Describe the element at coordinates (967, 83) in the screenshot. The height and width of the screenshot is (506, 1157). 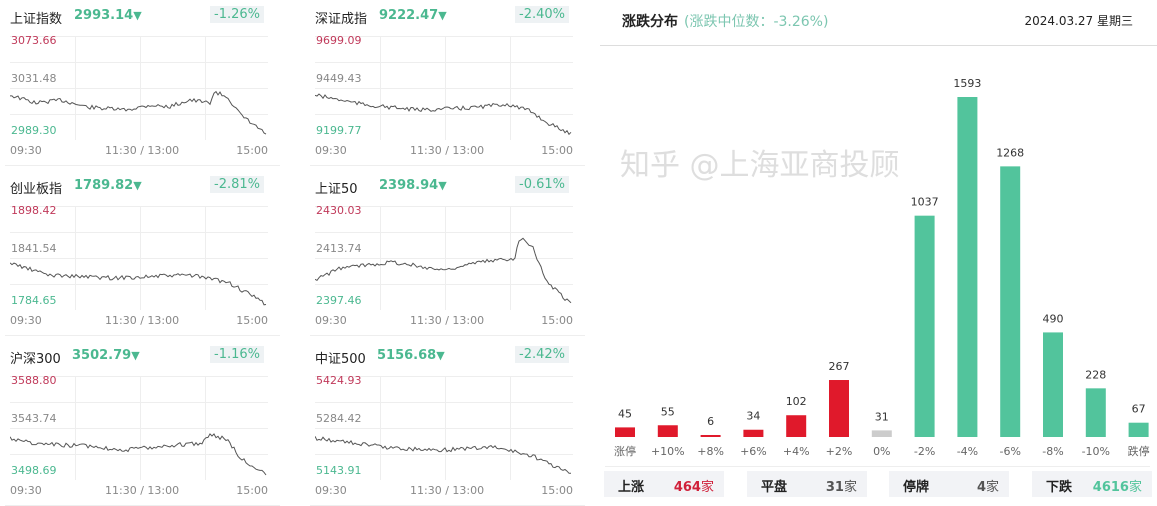
I see `bar-value-label: 1593` at that location.